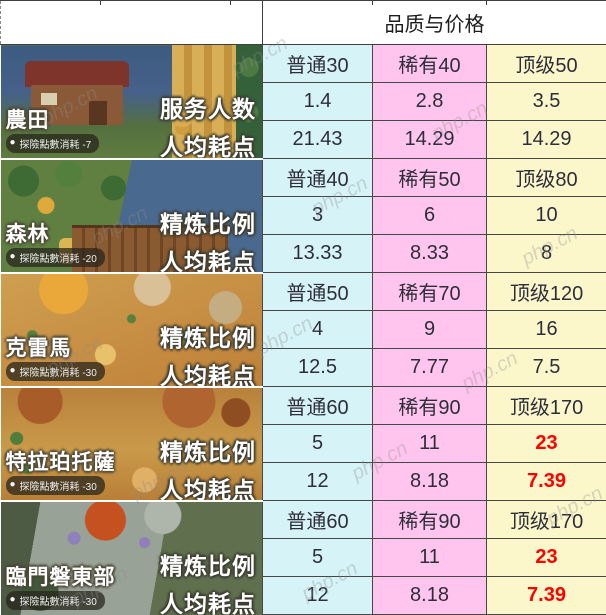 The image size is (606, 615). What do you see at coordinates (545, 253) in the screenshot?
I see `value-cell: 8` at bounding box center [545, 253].